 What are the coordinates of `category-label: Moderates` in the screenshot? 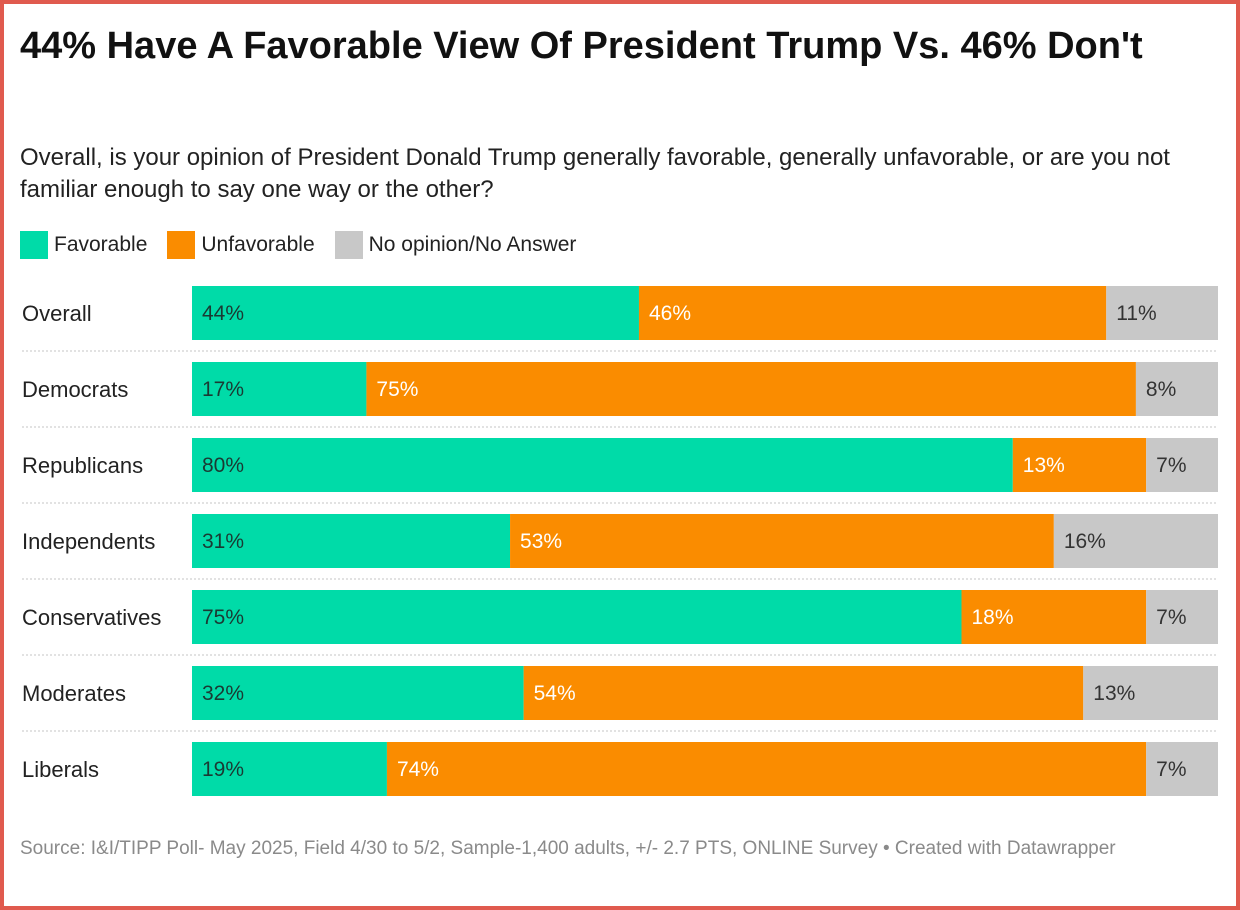 It's located at (74, 693).